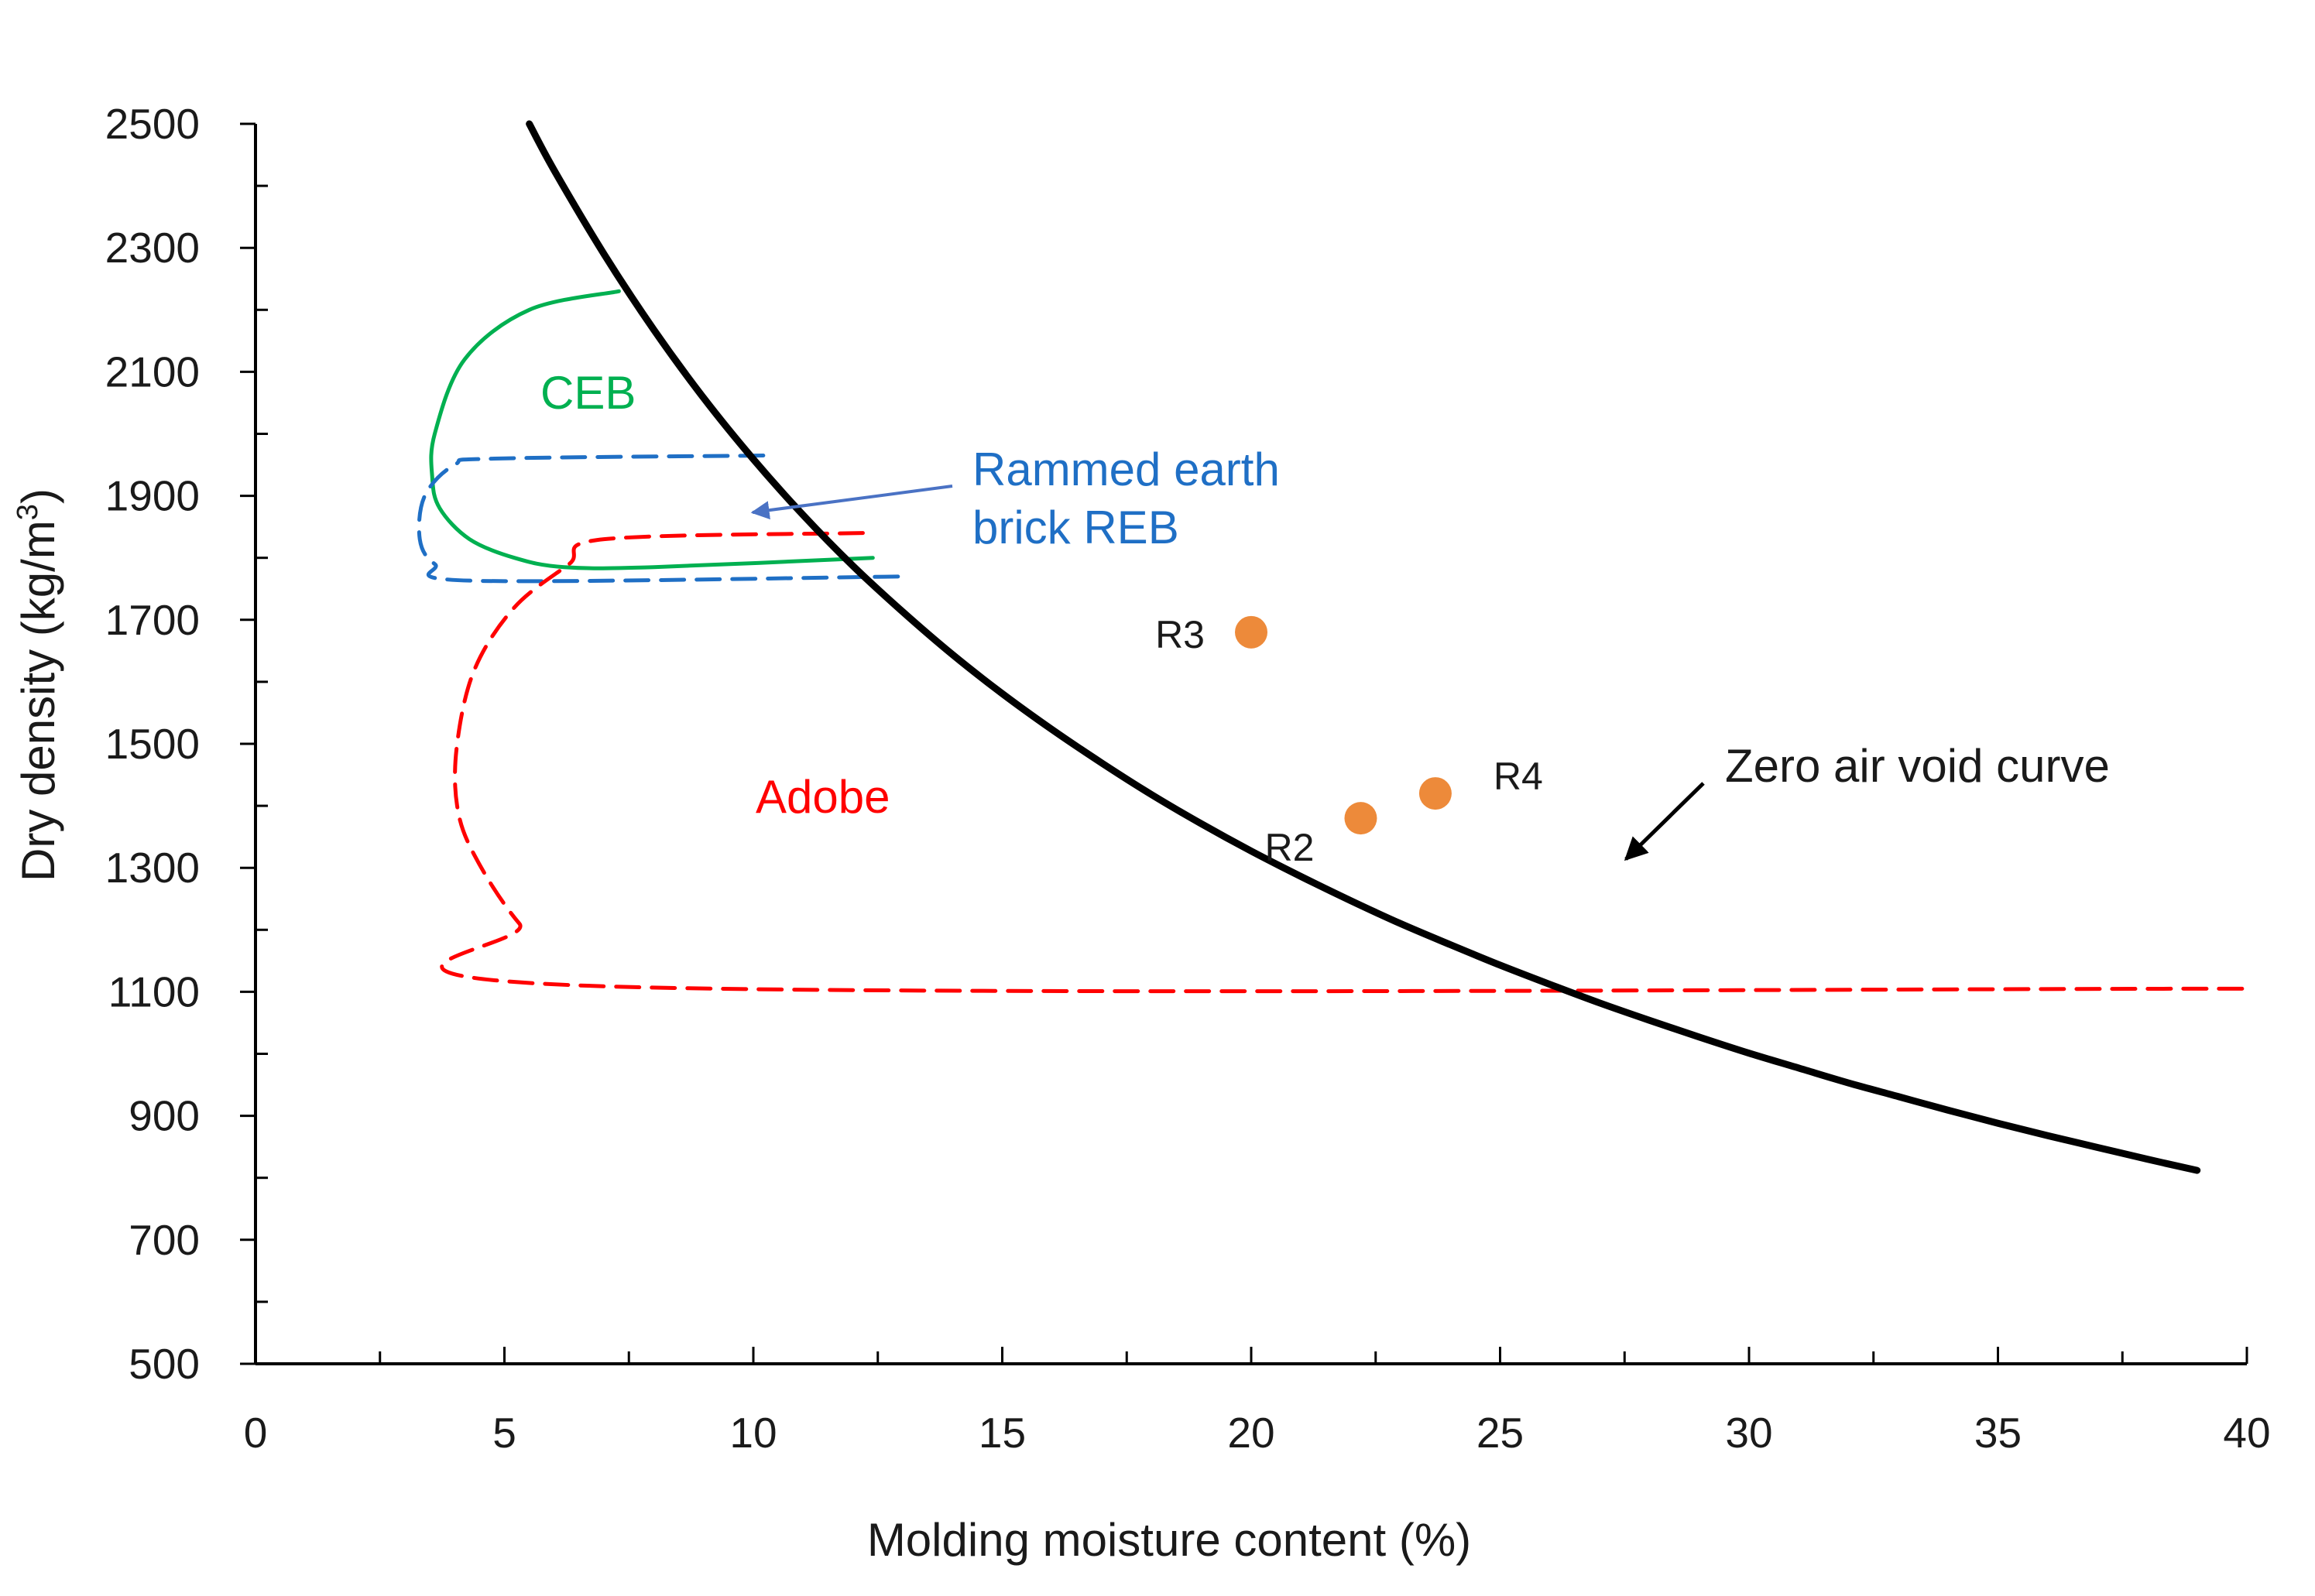 The height and width of the screenshot is (1596, 2315). Describe the element at coordinates (664, 519) in the screenshot. I see `reb-region` at that location.